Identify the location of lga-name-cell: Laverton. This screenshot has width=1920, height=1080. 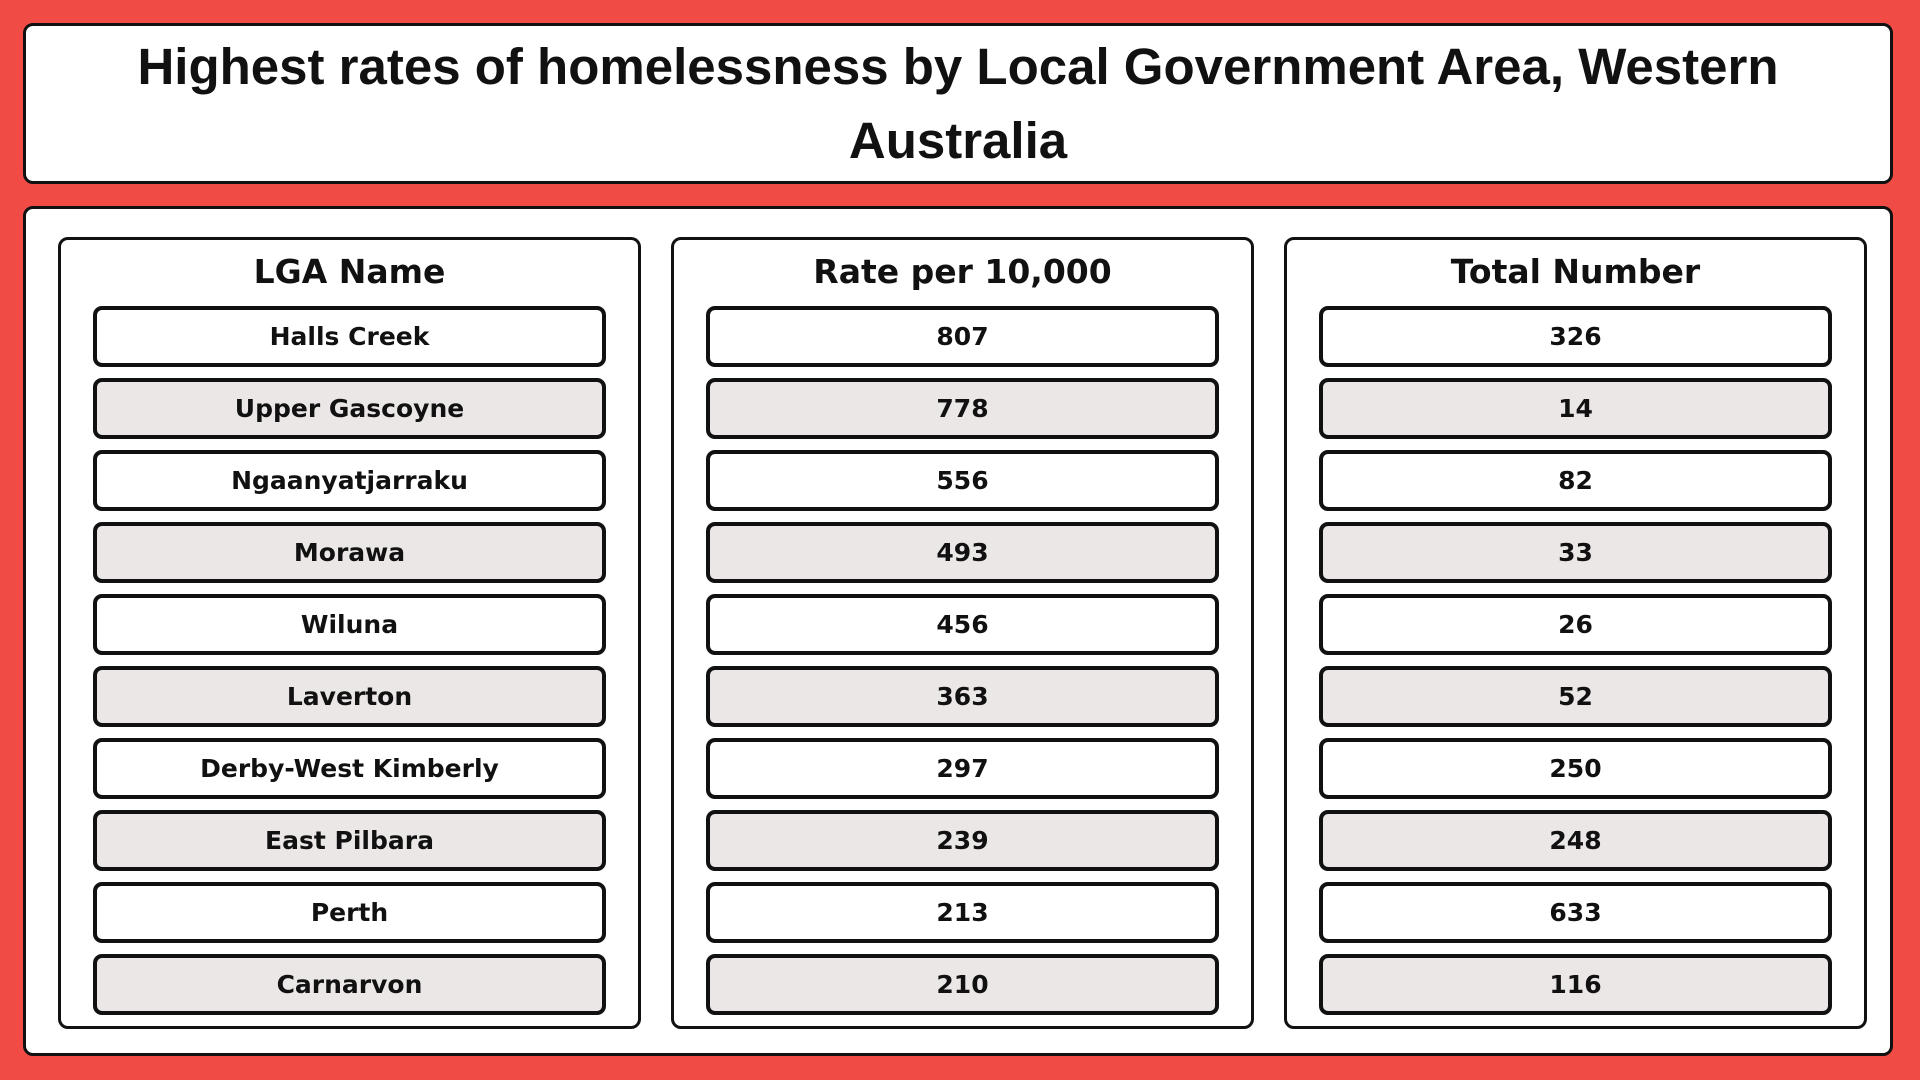
(349, 696).